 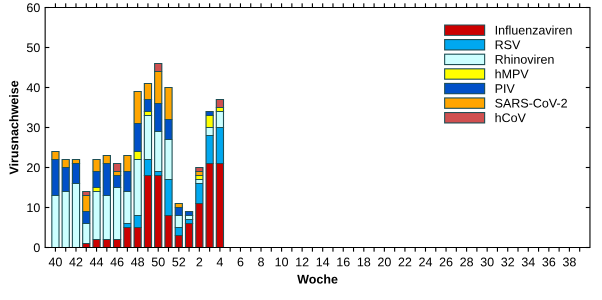 What do you see at coordinates (525, 59) in the screenshot?
I see `legend-label: Rhinoviren` at bounding box center [525, 59].